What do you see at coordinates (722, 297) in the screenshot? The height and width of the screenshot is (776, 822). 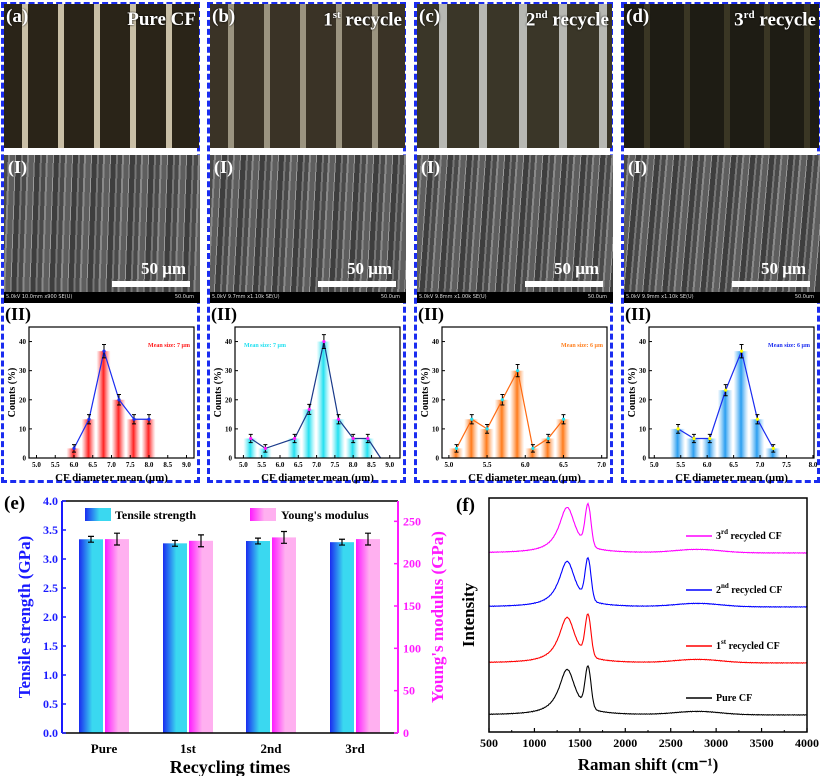 I see `sem-info-bar: 5.0kV 9.9mm x1.10k SE(U) 50.0um` at bounding box center [722, 297].